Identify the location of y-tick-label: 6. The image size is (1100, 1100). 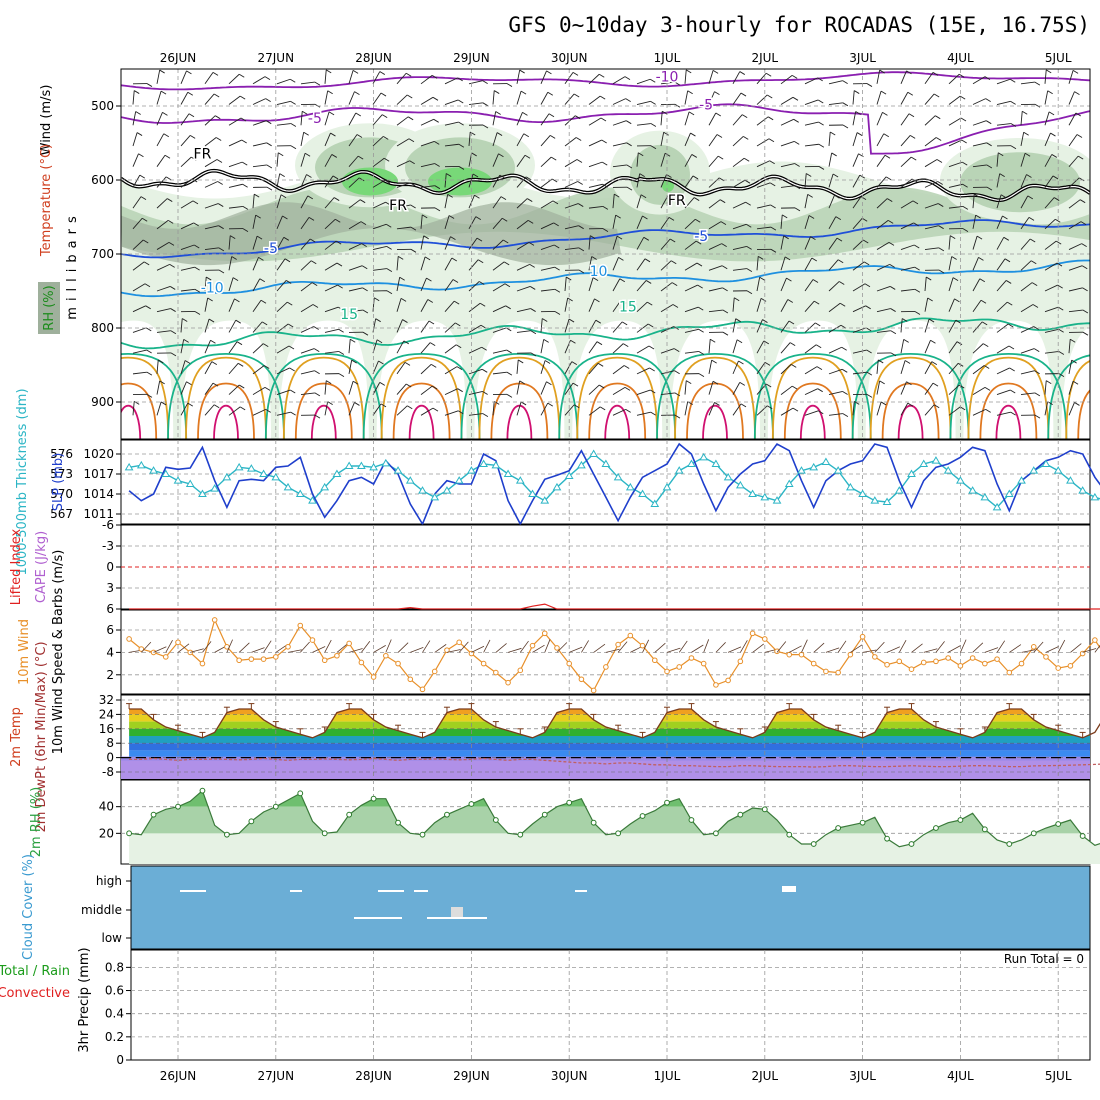
(110, 630).